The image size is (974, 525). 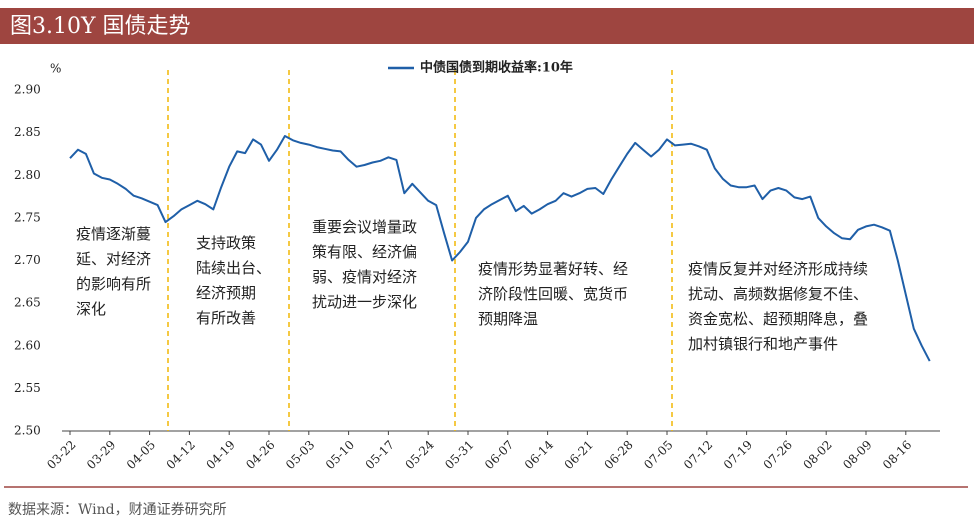 I want to click on y-tick-label: 2.55, so click(x=27, y=388).